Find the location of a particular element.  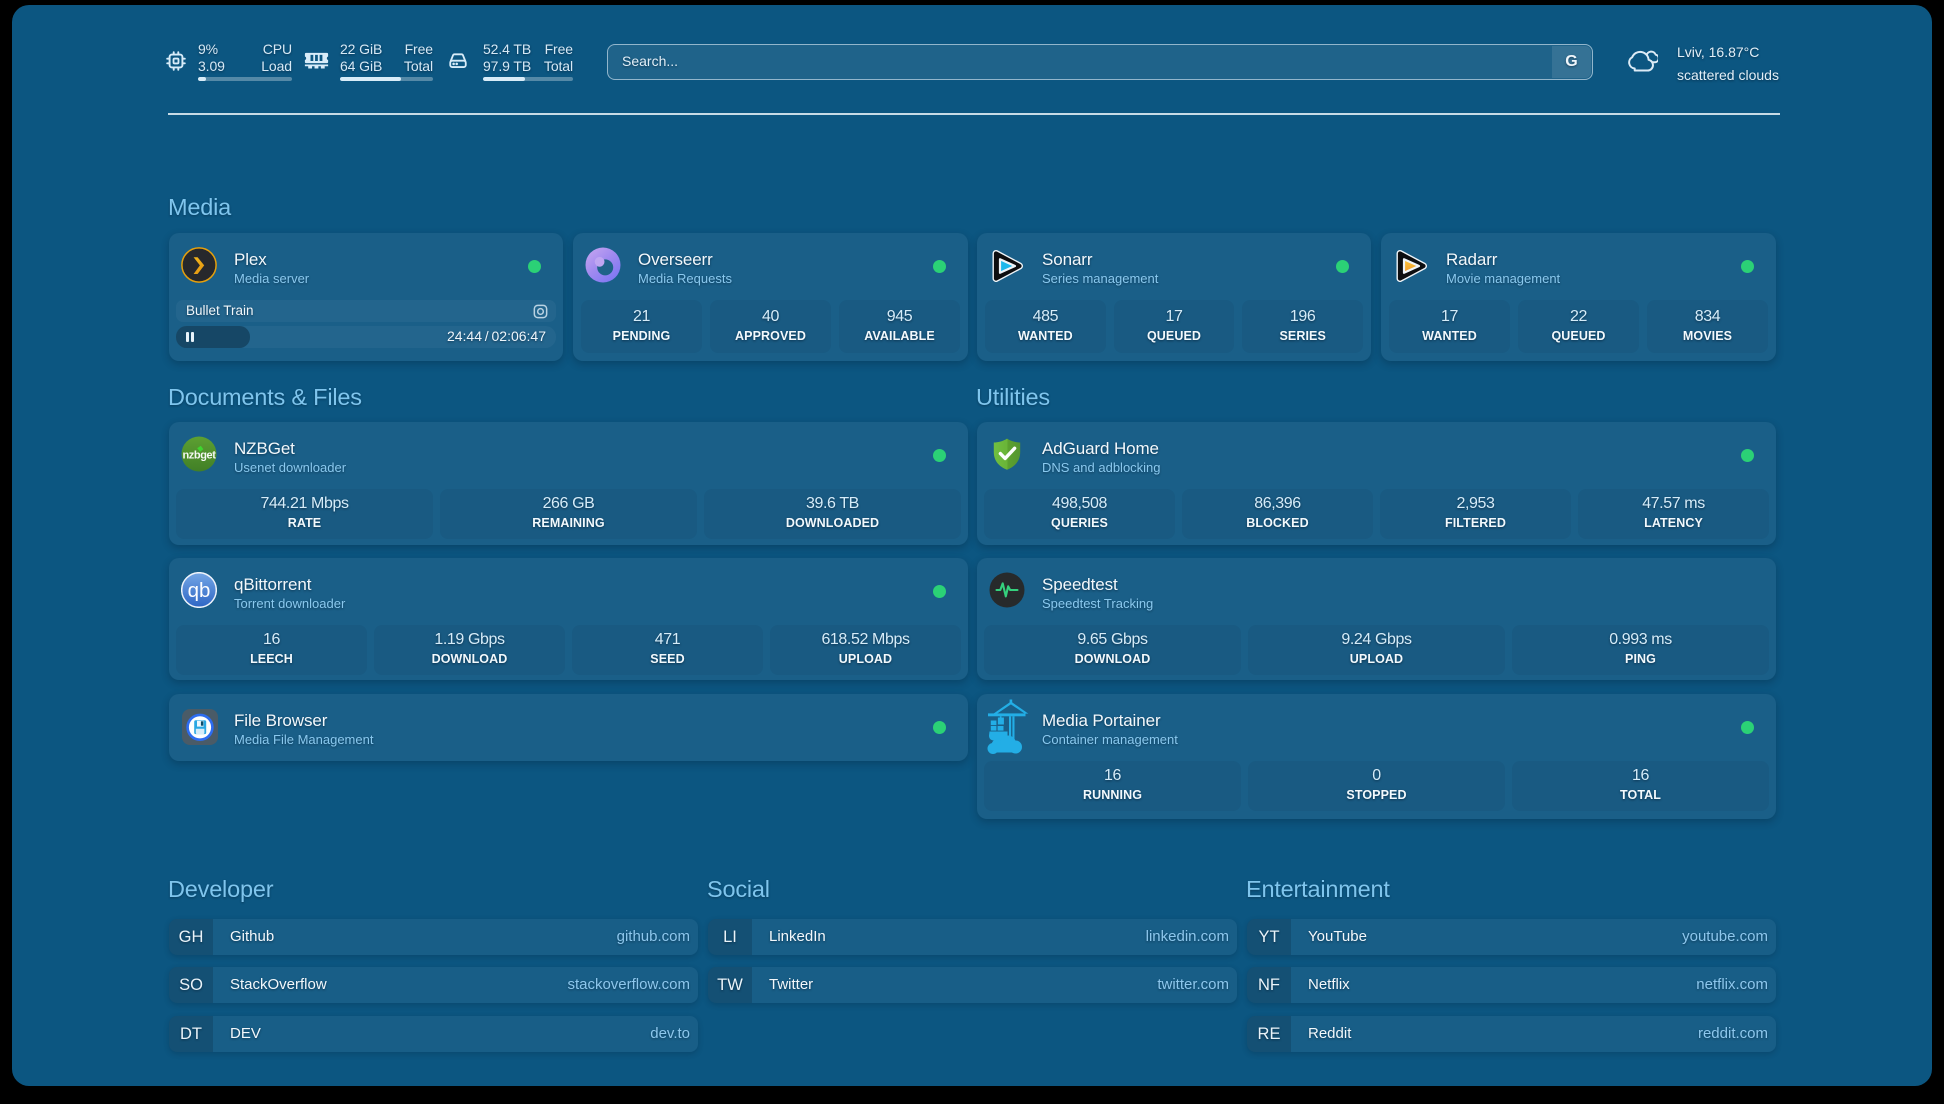

svg-text: qb is located at coordinates (199, 590).